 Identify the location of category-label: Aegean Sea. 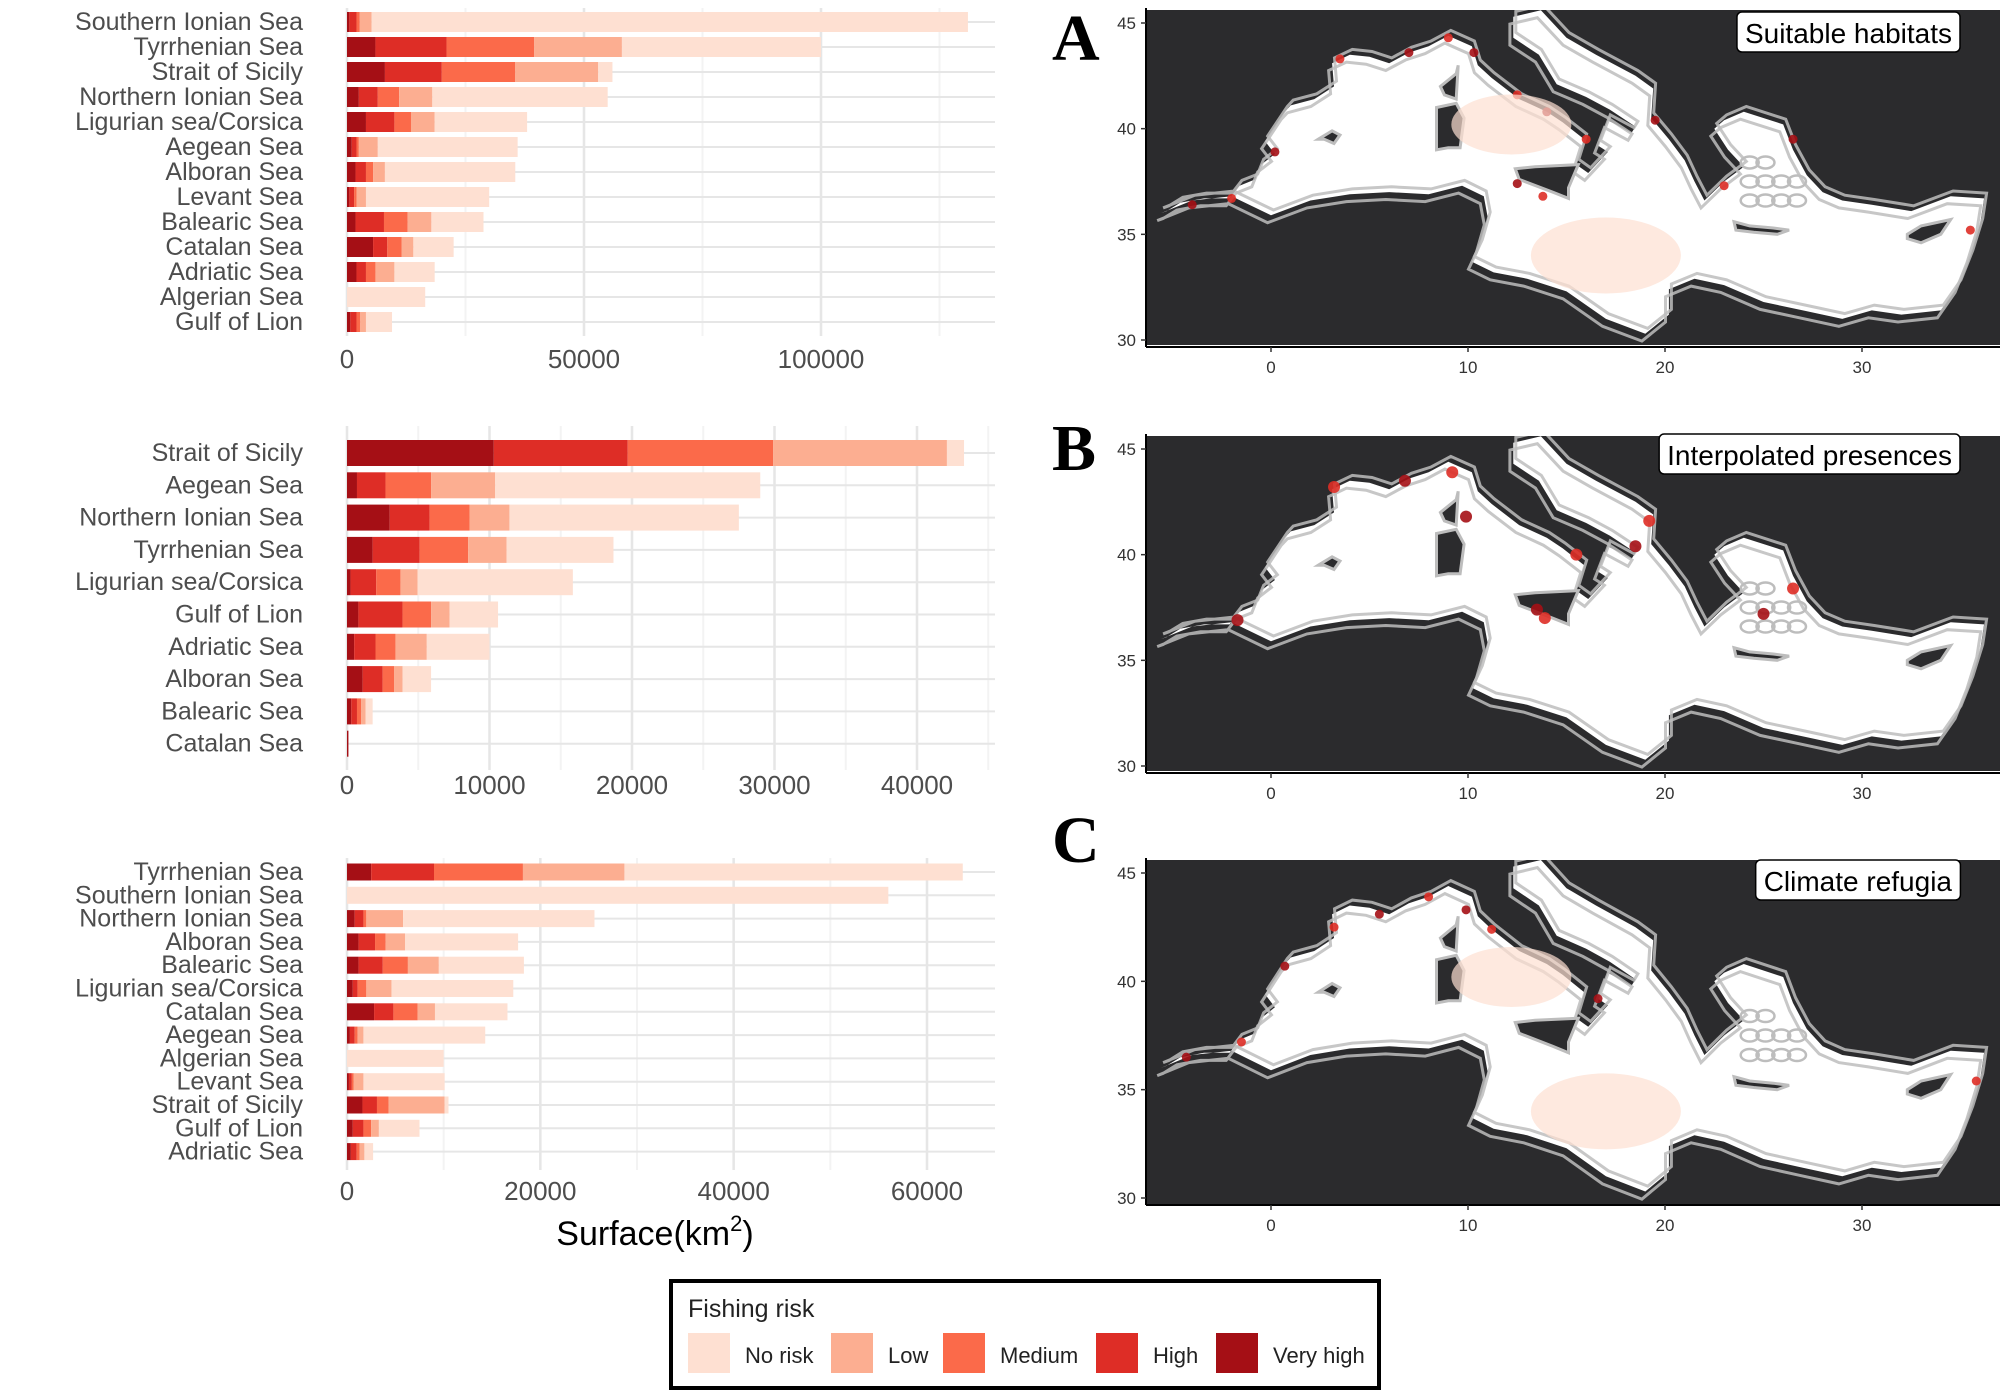
(234, 147).